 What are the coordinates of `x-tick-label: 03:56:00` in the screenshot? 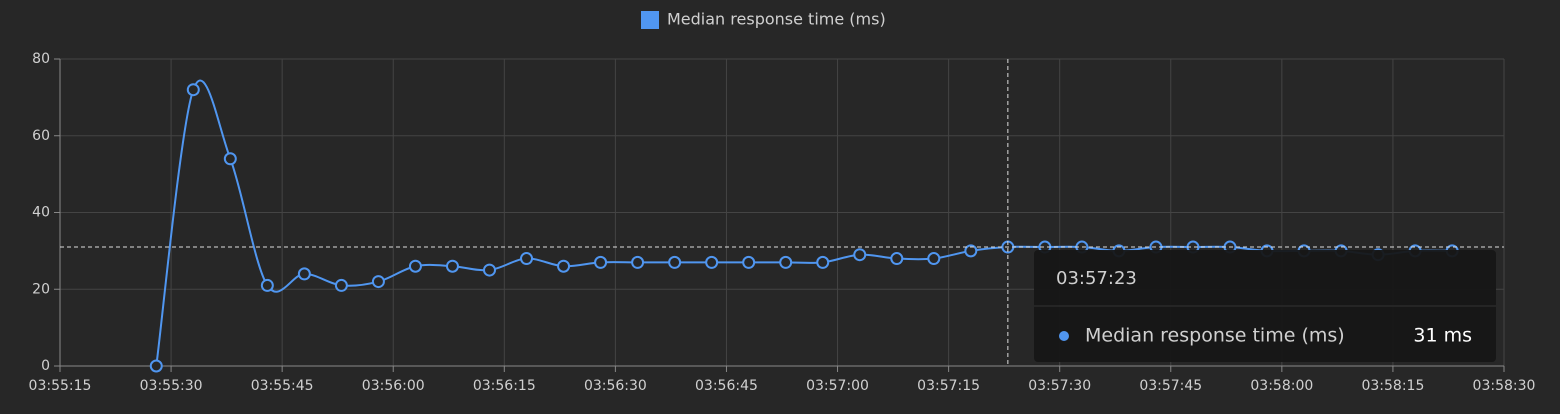 It's located at (393, 386).